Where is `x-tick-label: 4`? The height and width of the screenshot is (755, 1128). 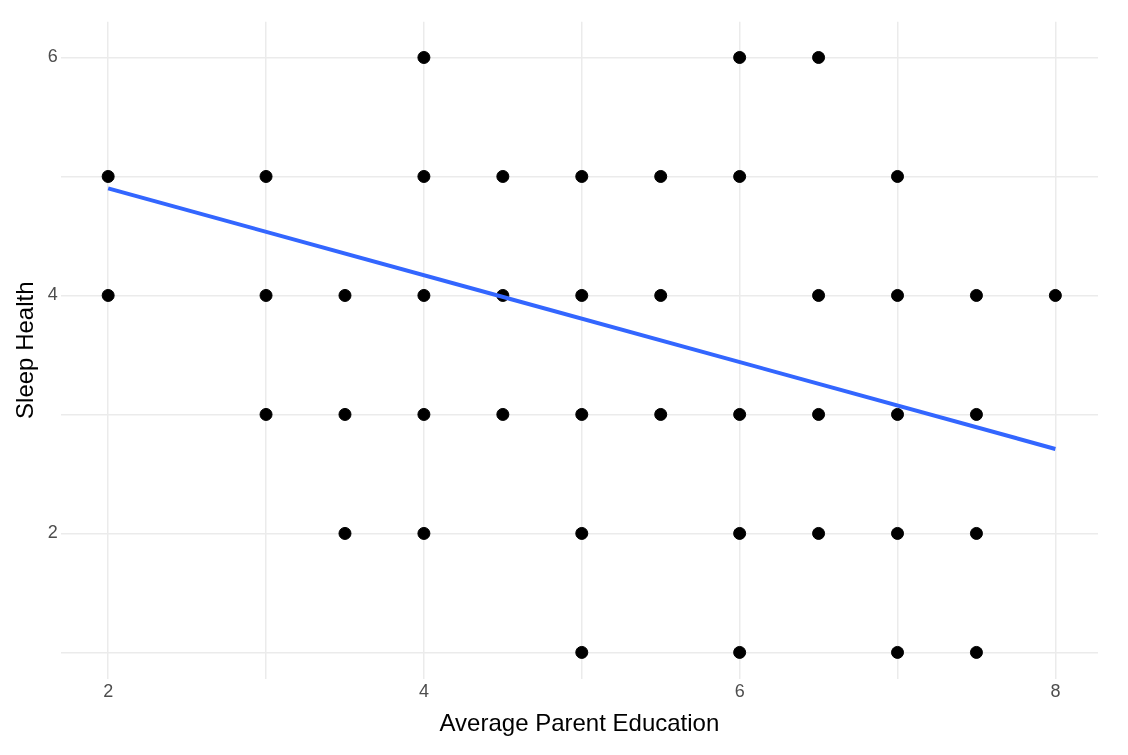 x-tick-label: 4 is located at coordinates (423, 691).